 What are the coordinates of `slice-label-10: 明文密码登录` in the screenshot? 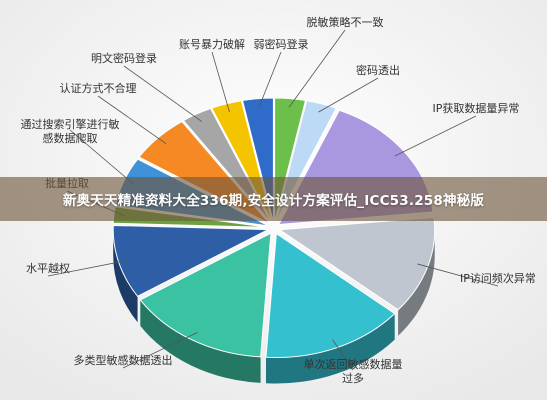 It's located at (124, 58).